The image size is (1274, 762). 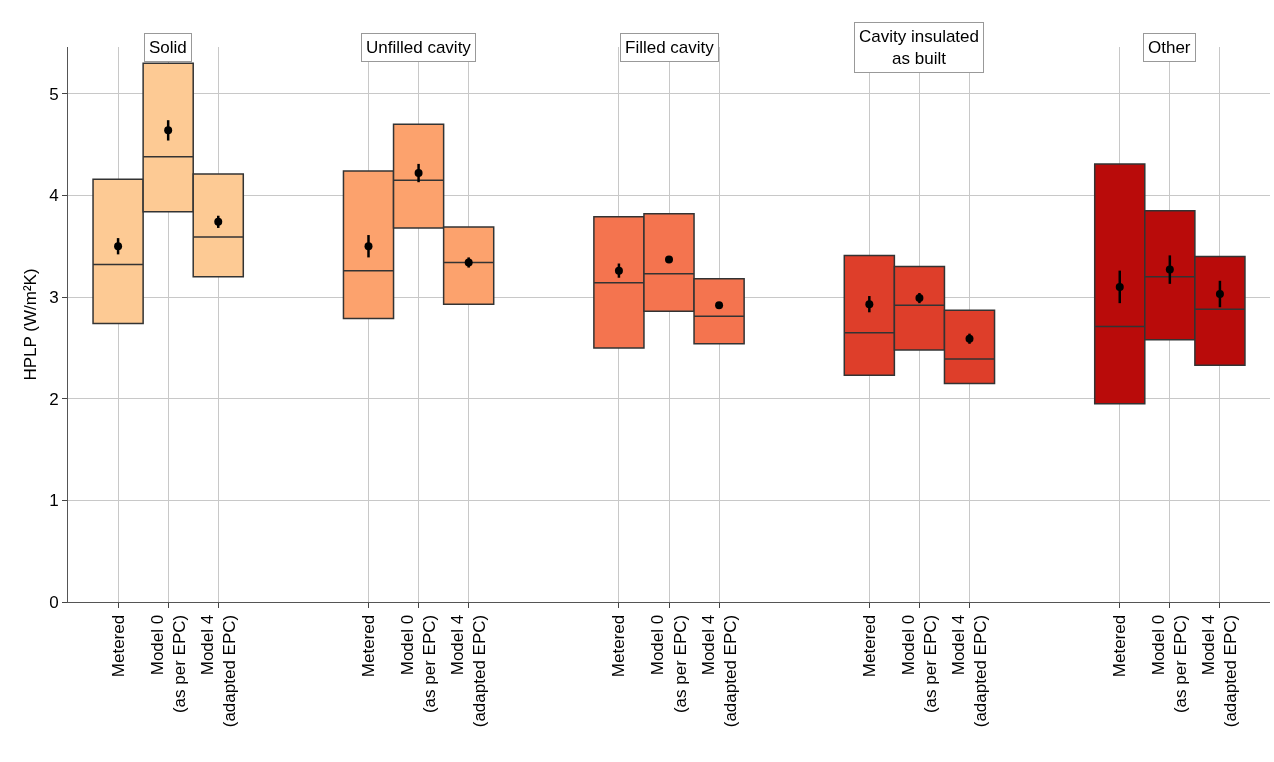 What do you see at coordinates (919, 48) in the screenshot?
I see `annotation: Cavity insulated as built` at bounding box center [919, 48].